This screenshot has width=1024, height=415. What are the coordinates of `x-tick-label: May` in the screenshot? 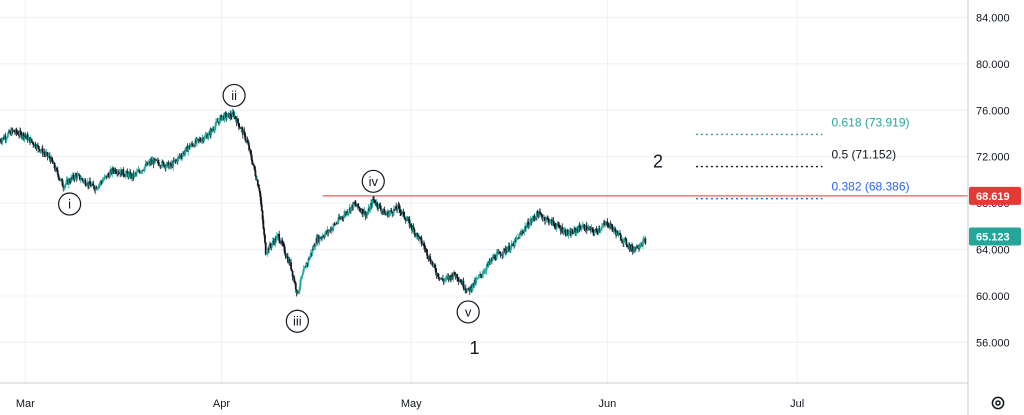 It's located at (411, 404).